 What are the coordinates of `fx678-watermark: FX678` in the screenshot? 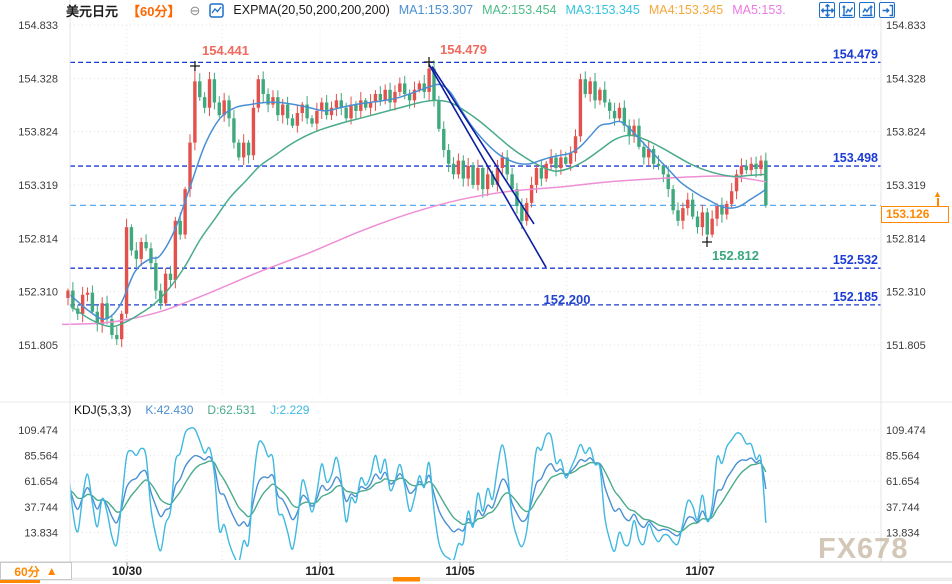 It's located at (863, 549).